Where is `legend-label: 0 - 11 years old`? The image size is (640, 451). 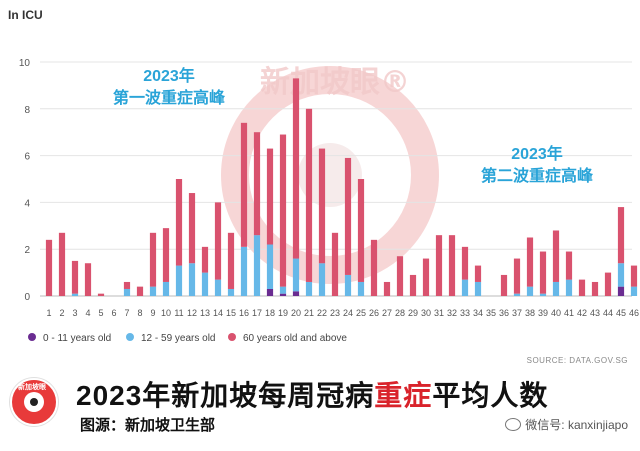 legend-label: 0 - 11 years old is located at coordinates (77, 338).